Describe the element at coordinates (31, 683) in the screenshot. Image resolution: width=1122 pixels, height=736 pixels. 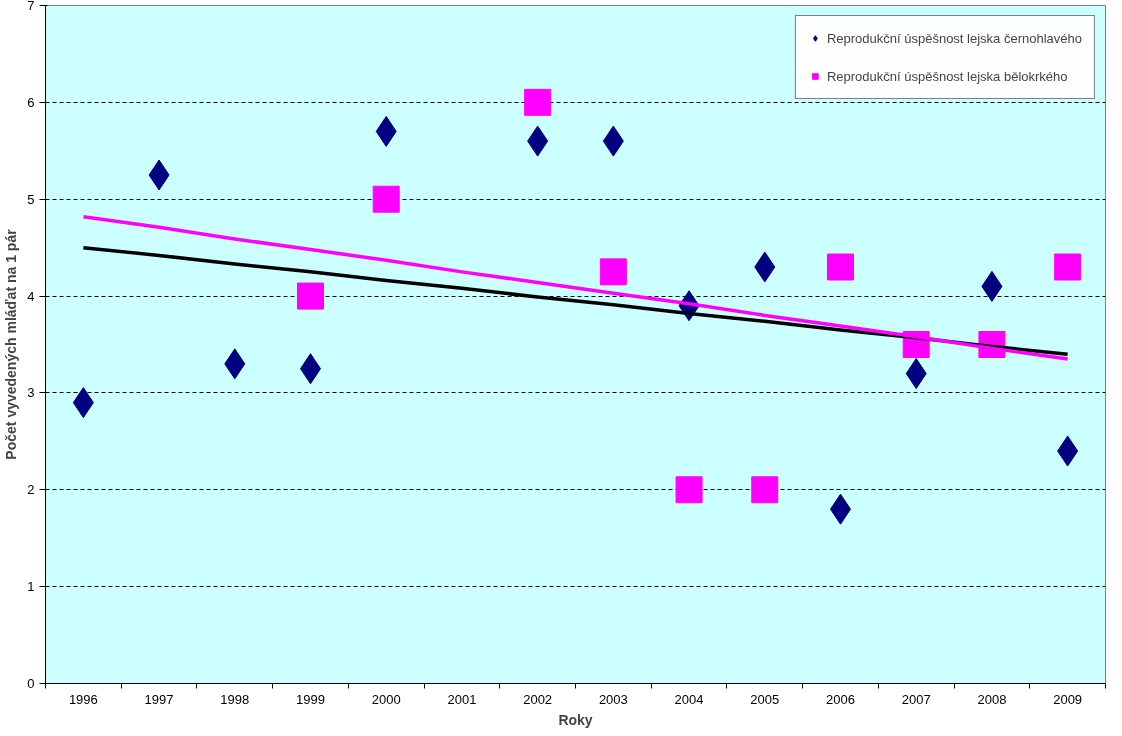
I see `y-tick-label: 0` at that location.